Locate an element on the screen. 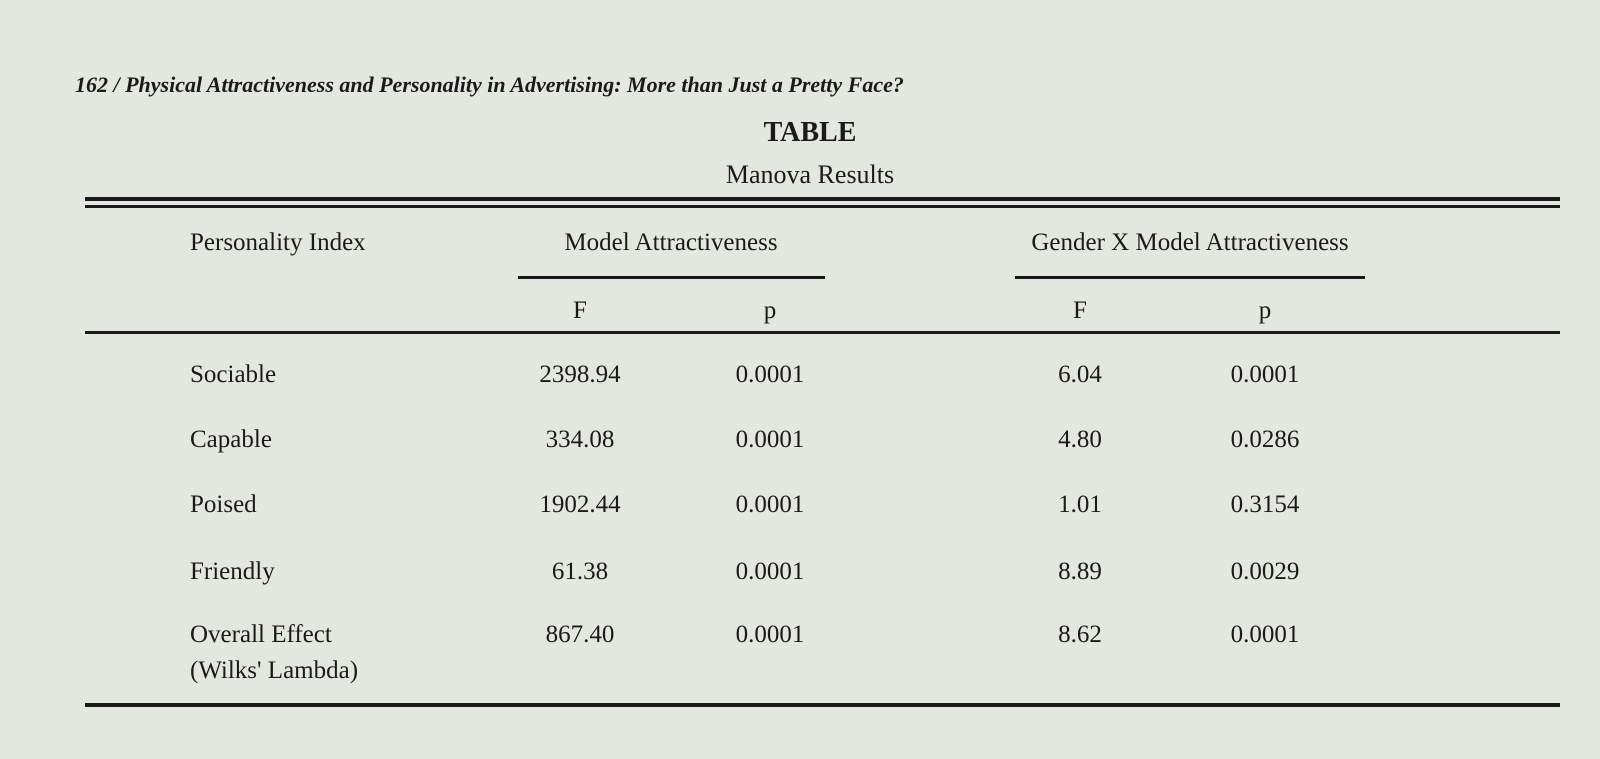 The image size is (1600, 759). cell: 8.62 is located at coordinates (1080, 634).